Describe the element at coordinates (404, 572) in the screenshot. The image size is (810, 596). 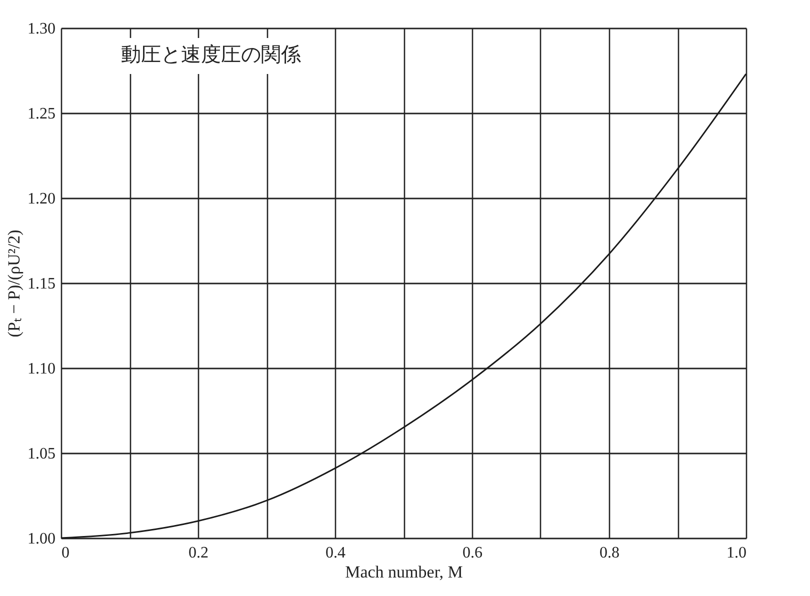
I see `x-axis-title: Mach number, M` at that location.